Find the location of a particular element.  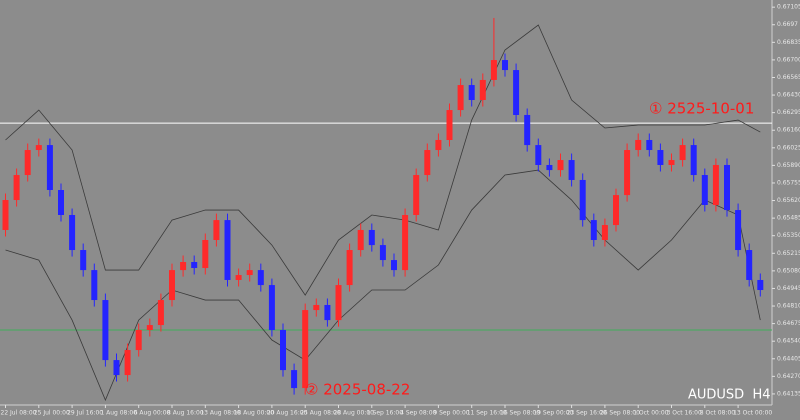

y-tick-label: 0.66025 is located at coordinates (788, 147).